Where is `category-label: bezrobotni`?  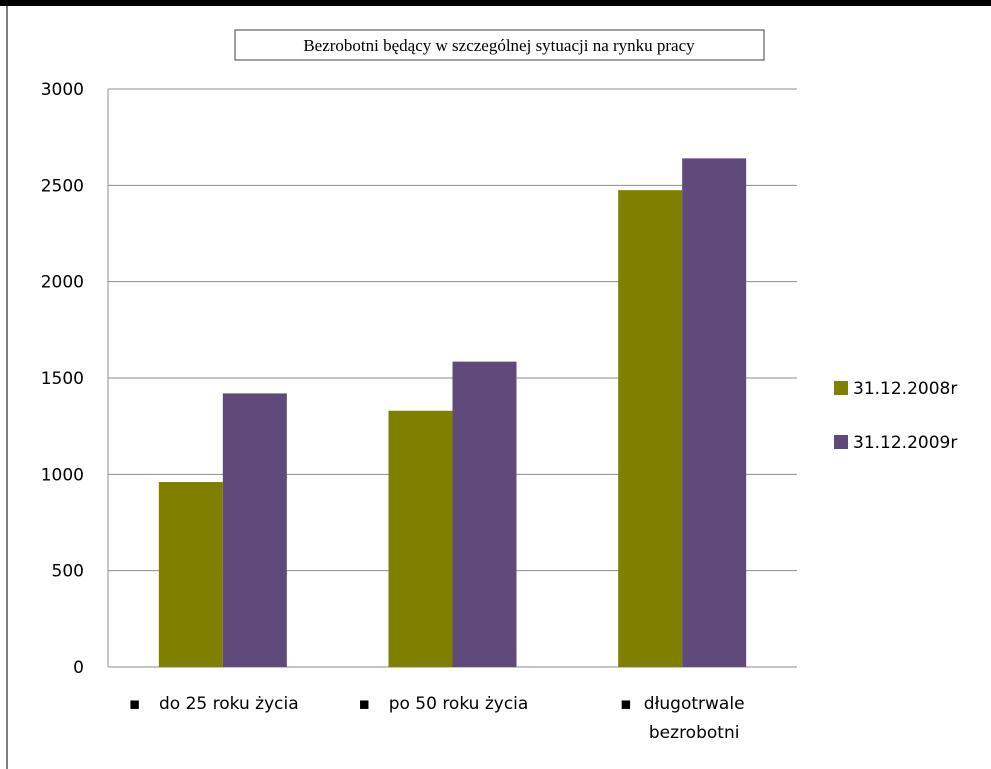
category-label: bezrobotni is located at coordinates (694, 733).